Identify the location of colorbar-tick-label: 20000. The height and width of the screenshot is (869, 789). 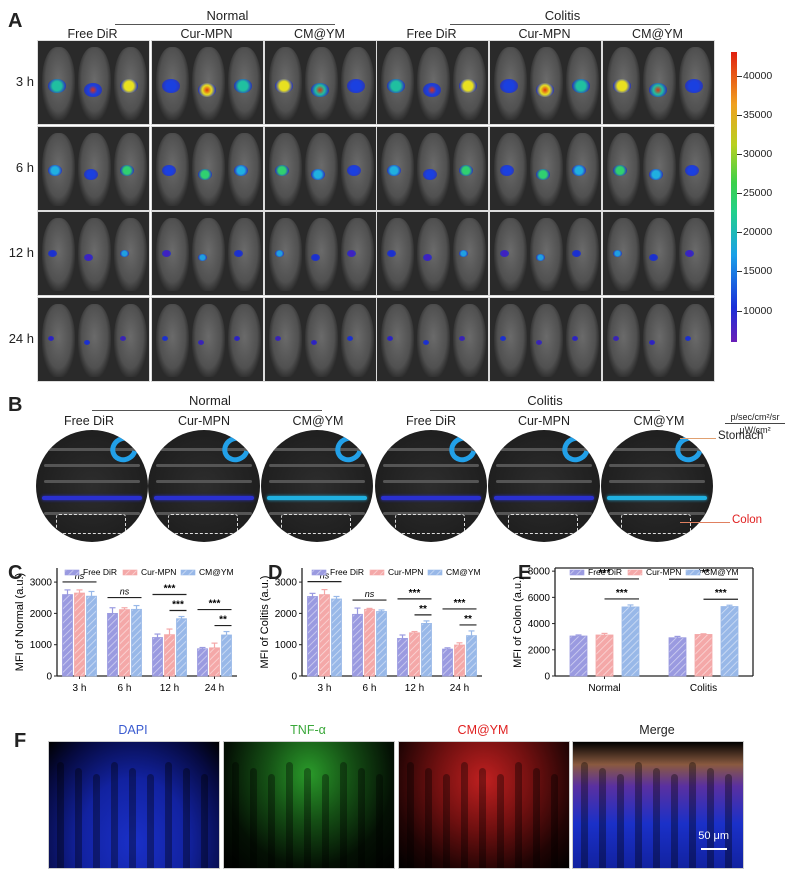
(758, 232).